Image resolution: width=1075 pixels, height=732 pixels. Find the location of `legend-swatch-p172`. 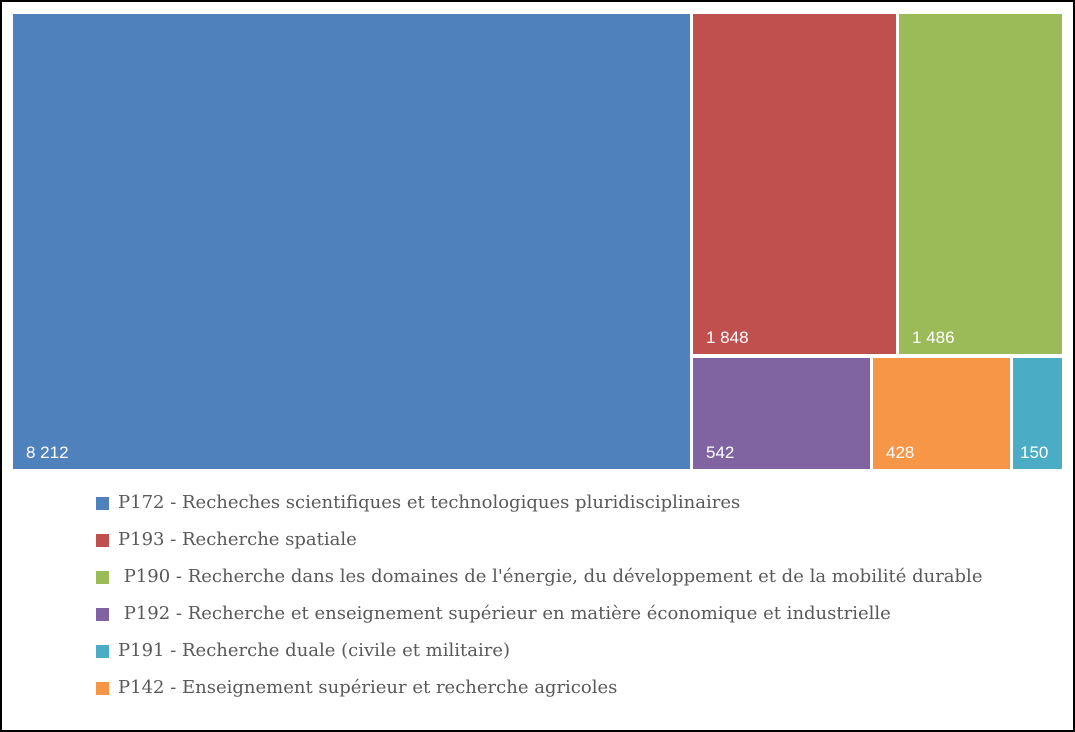

legend-swatch-p172 is located at coordinates (102, 503).